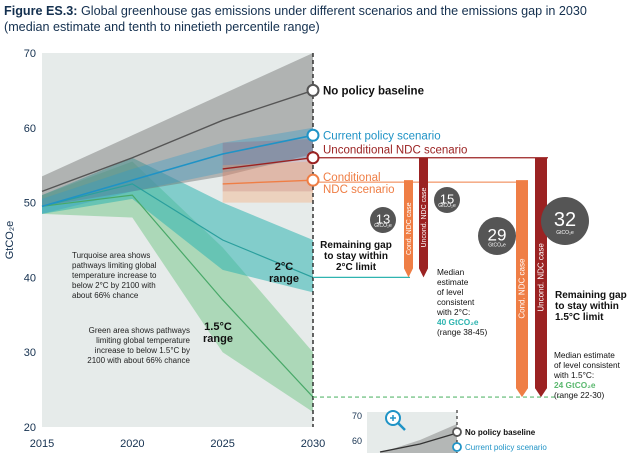 The height and width of the screenshot is (453, 640). I want to click on no-policy-baseline-median-line, so click(177, 141).